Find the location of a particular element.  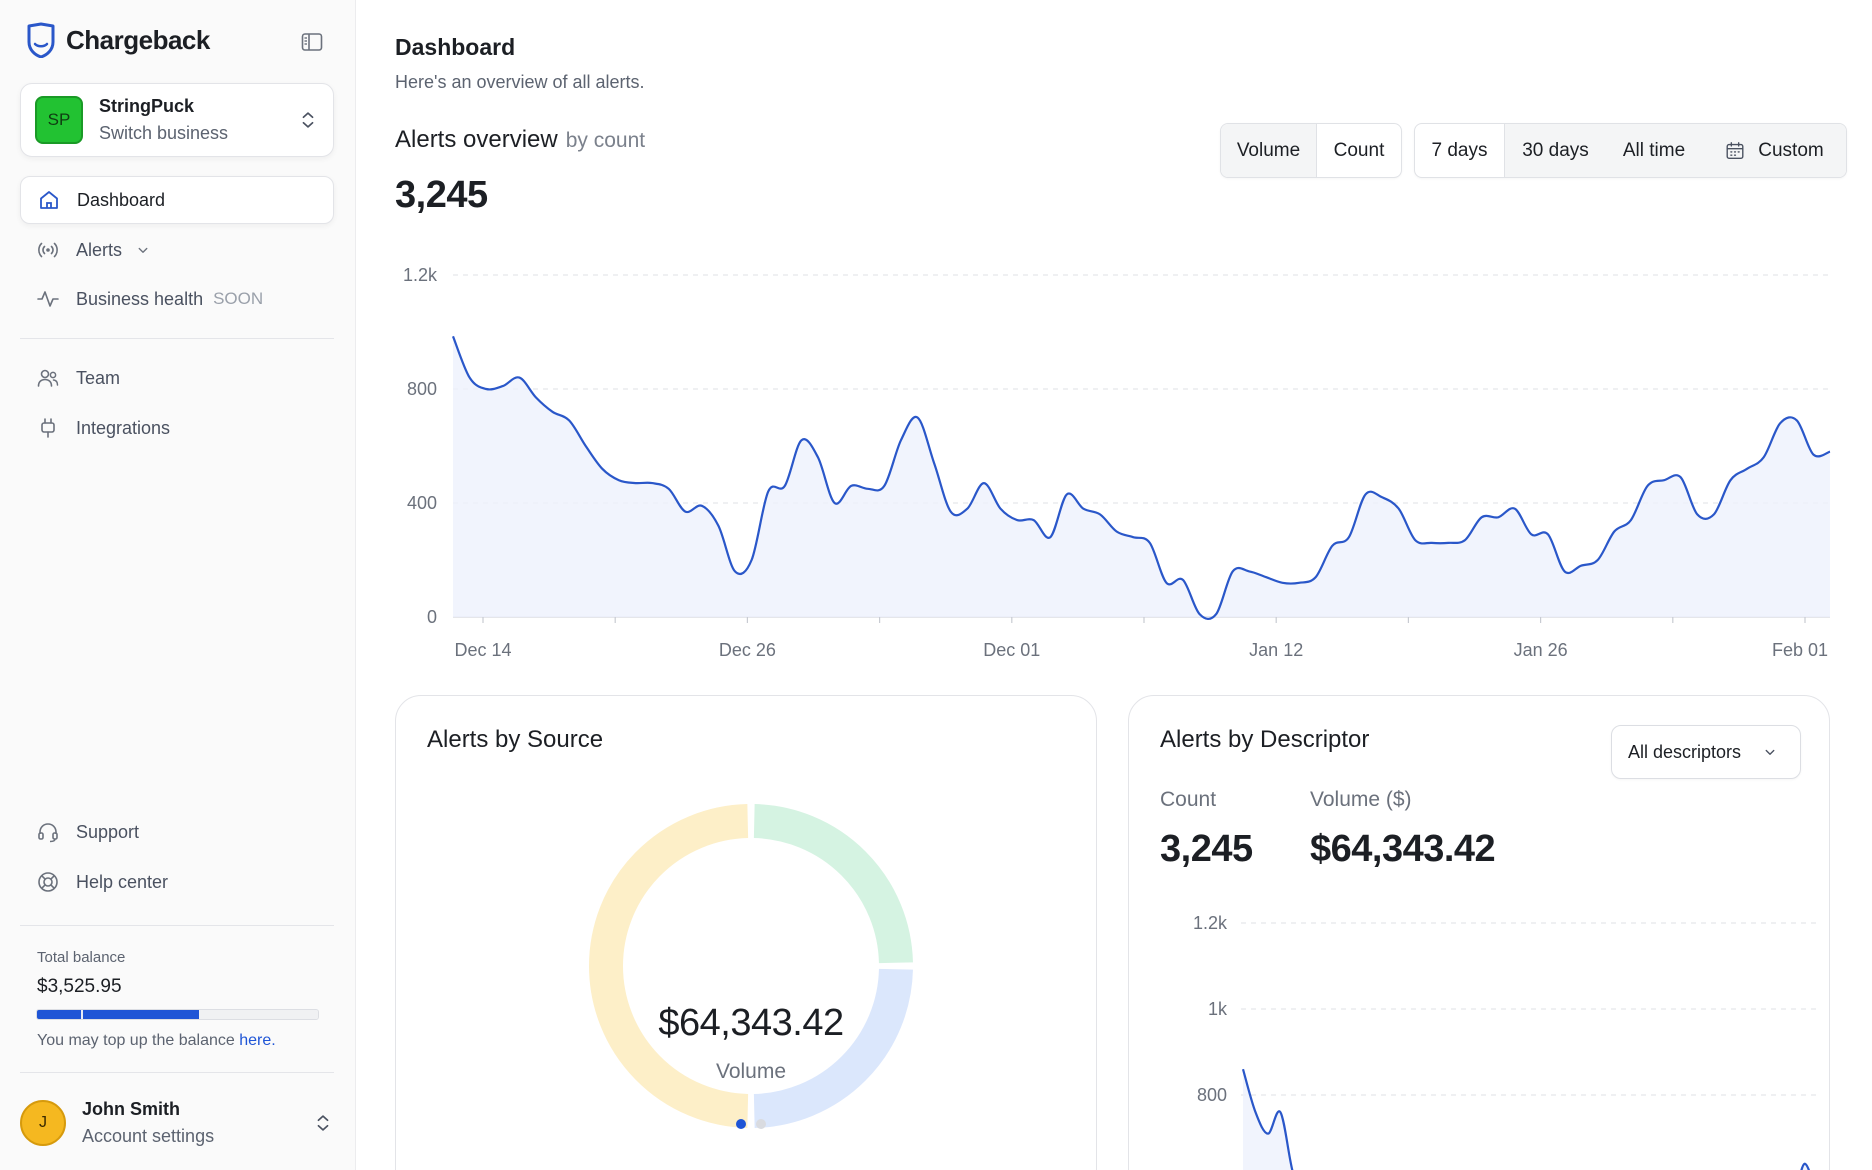

home-icon is located at coordinates (49, 200).